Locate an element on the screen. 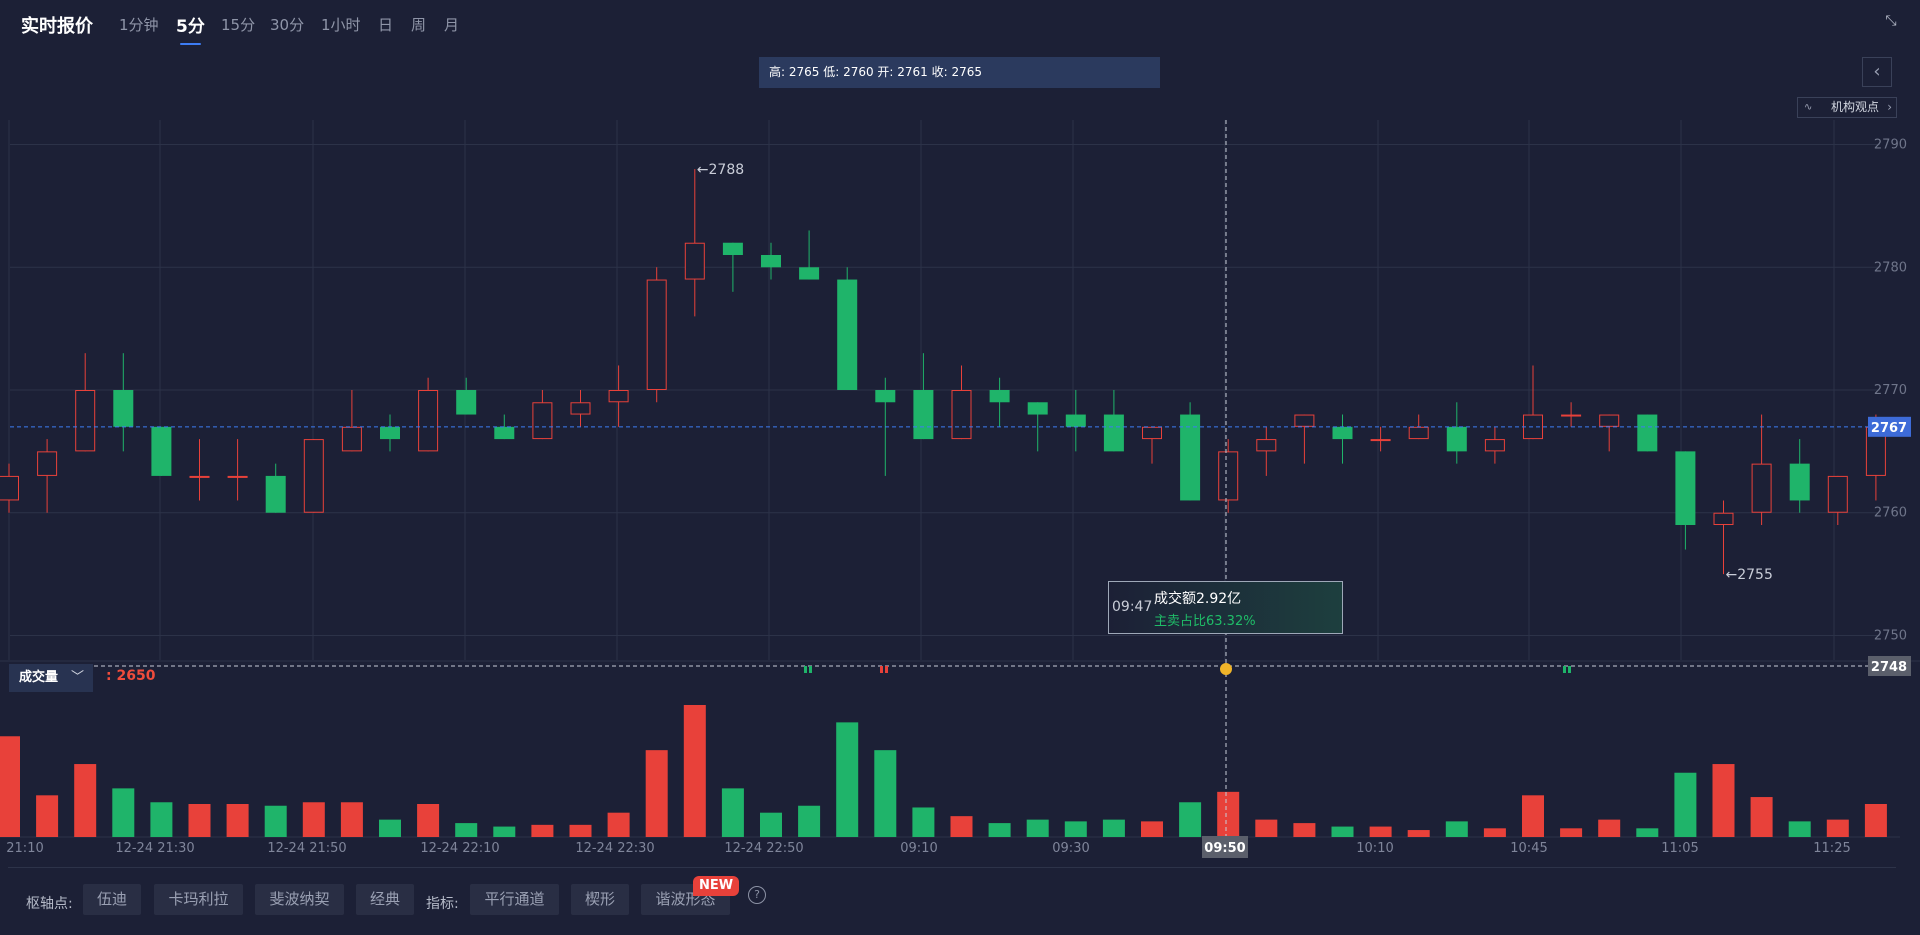  tab-day: 日 is located at coordinates (386, 25).